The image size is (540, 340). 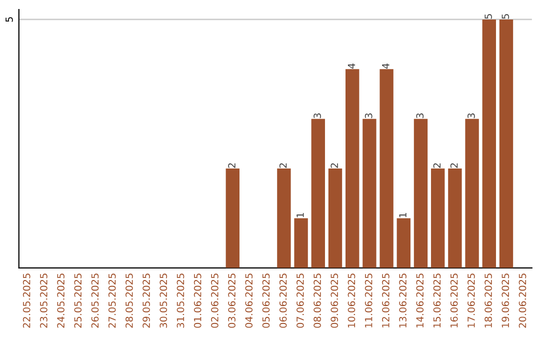 What do you see at coordinates (300, 301) in the screenshot?
I see `x-tick-label: 07.06.2025` at bounding box center [300, 301].